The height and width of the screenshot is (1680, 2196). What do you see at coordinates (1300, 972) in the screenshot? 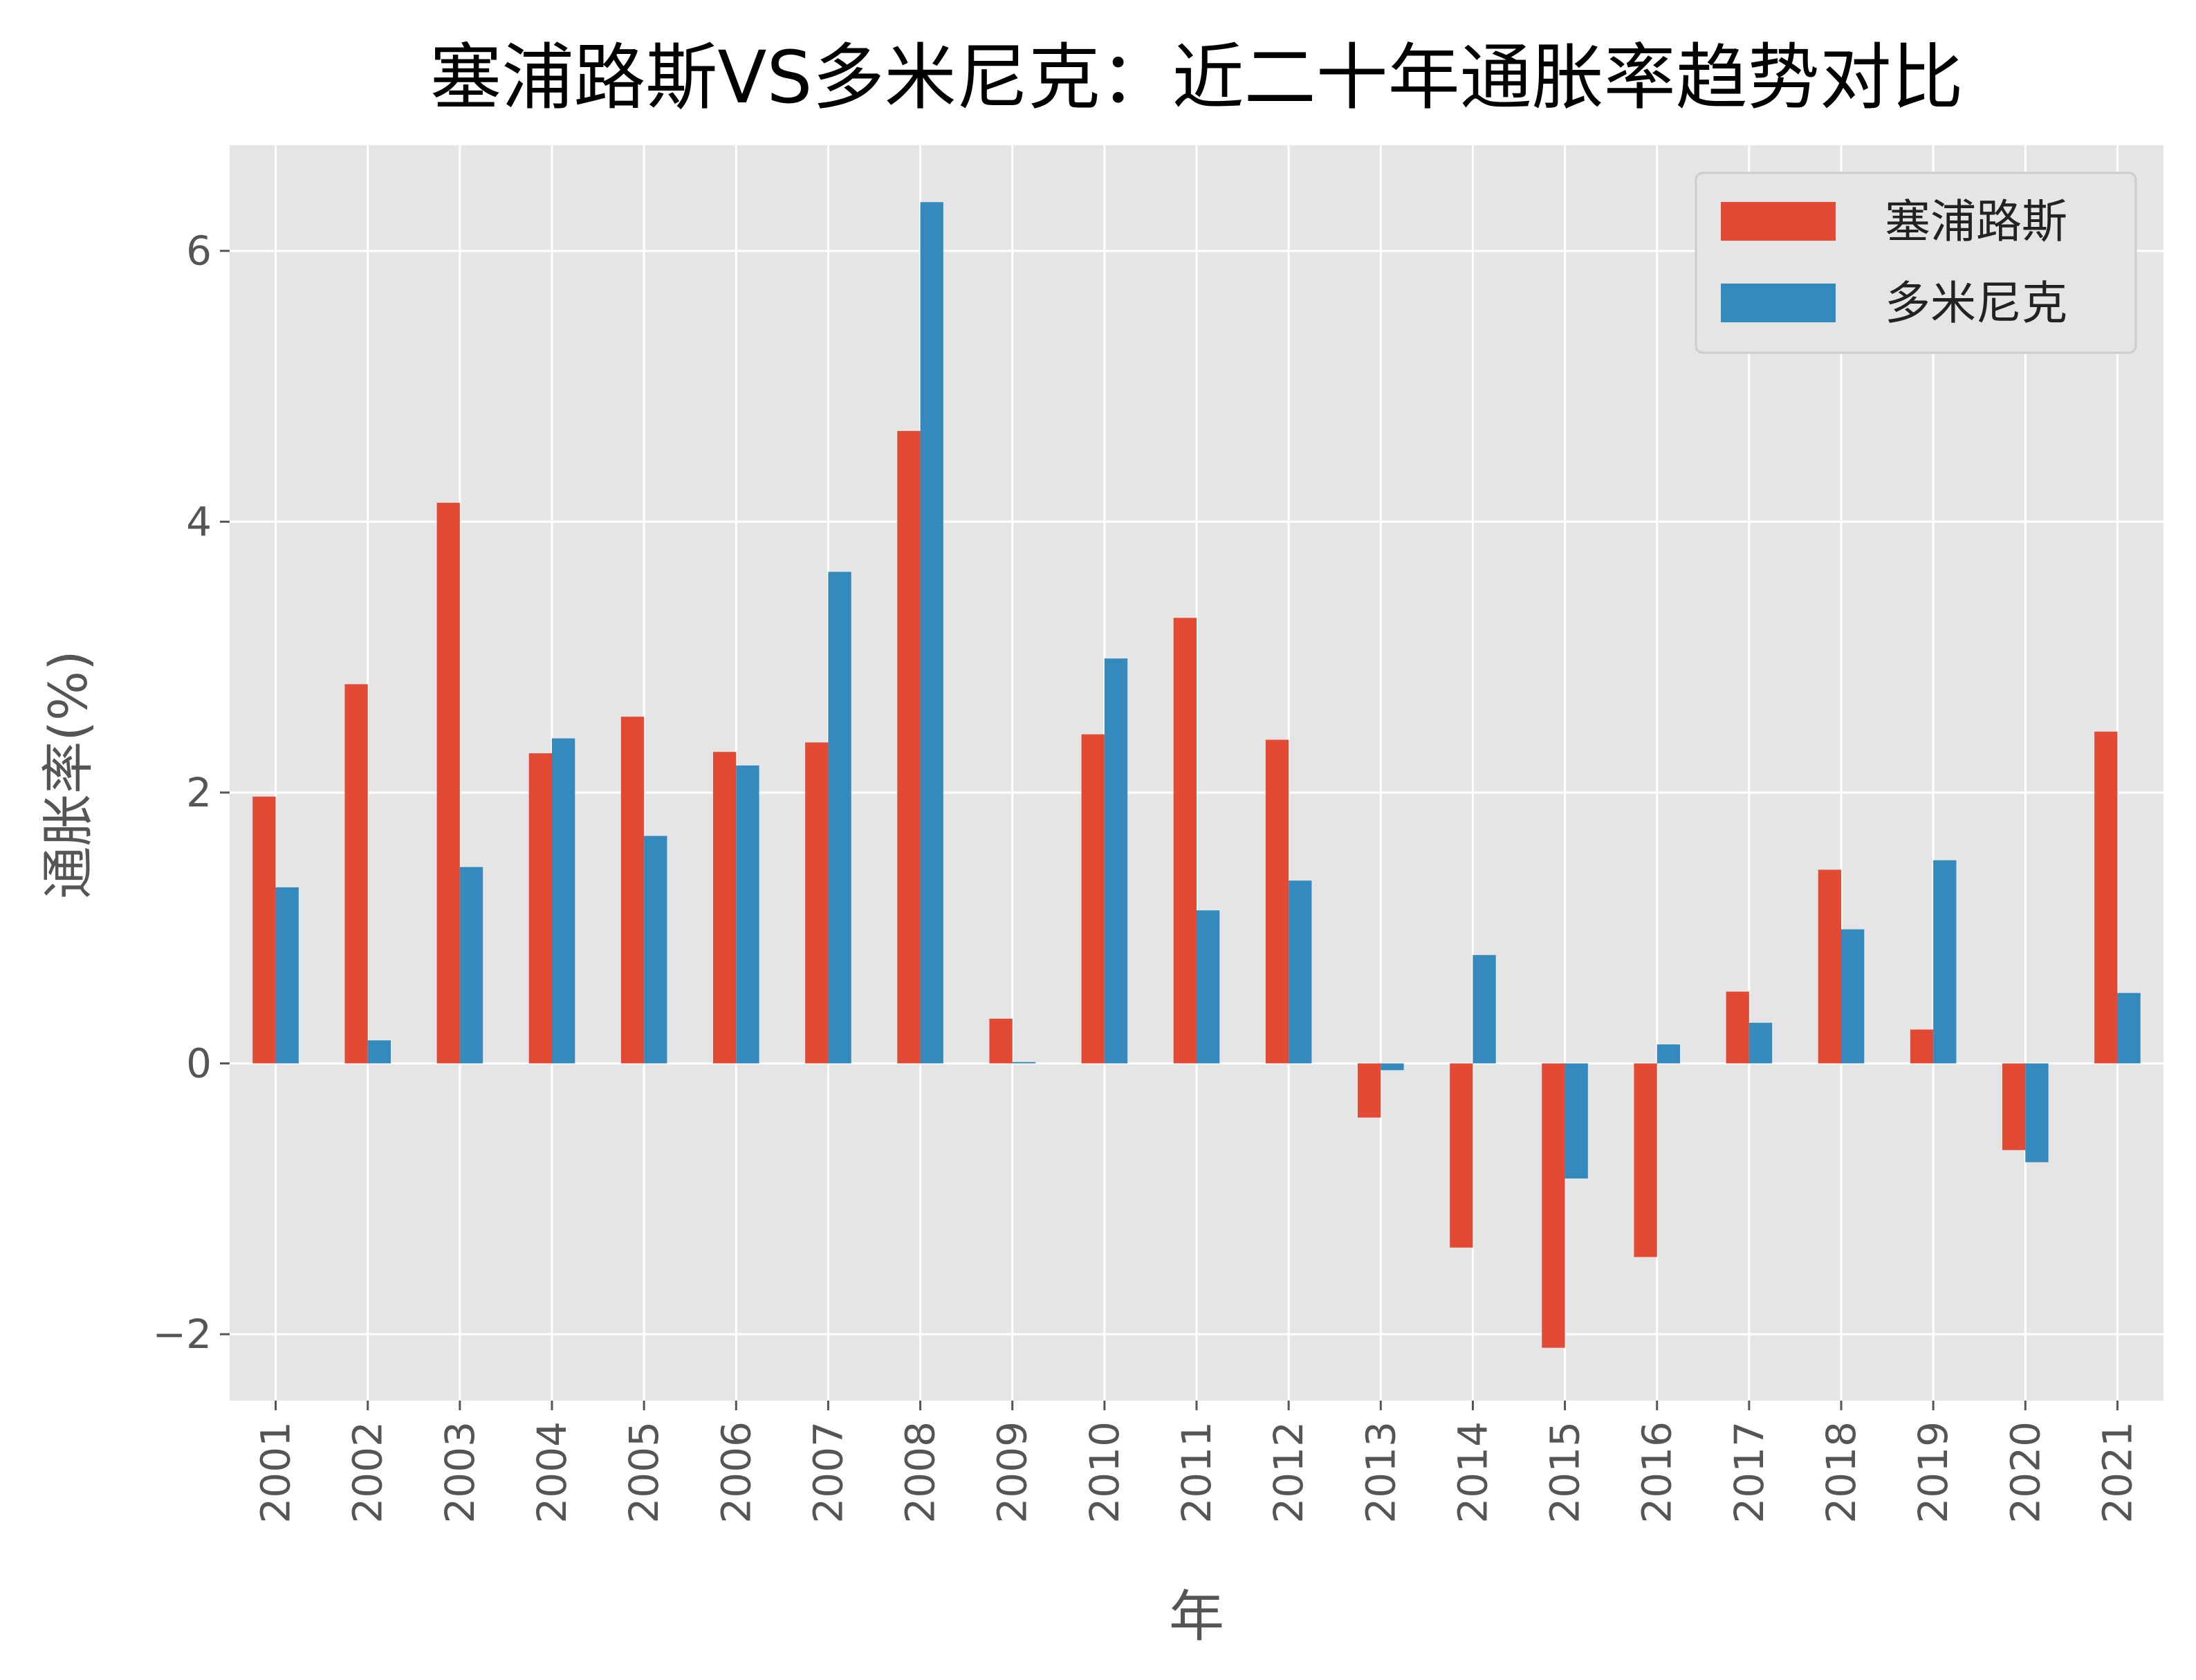
I see `bar-dominica-2012` at bounding box center [1300, 972].